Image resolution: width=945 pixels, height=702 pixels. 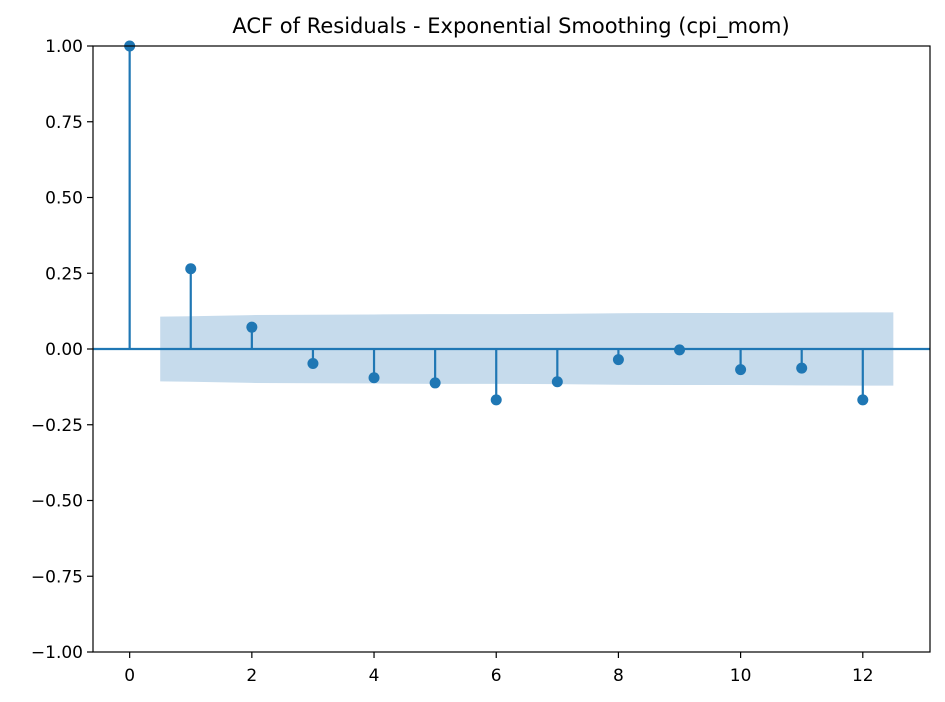 What do you see at coordinates (64, 274) in the screenshot?
I see `y-tick-label: 0.25` at bounding box center [64, 274].